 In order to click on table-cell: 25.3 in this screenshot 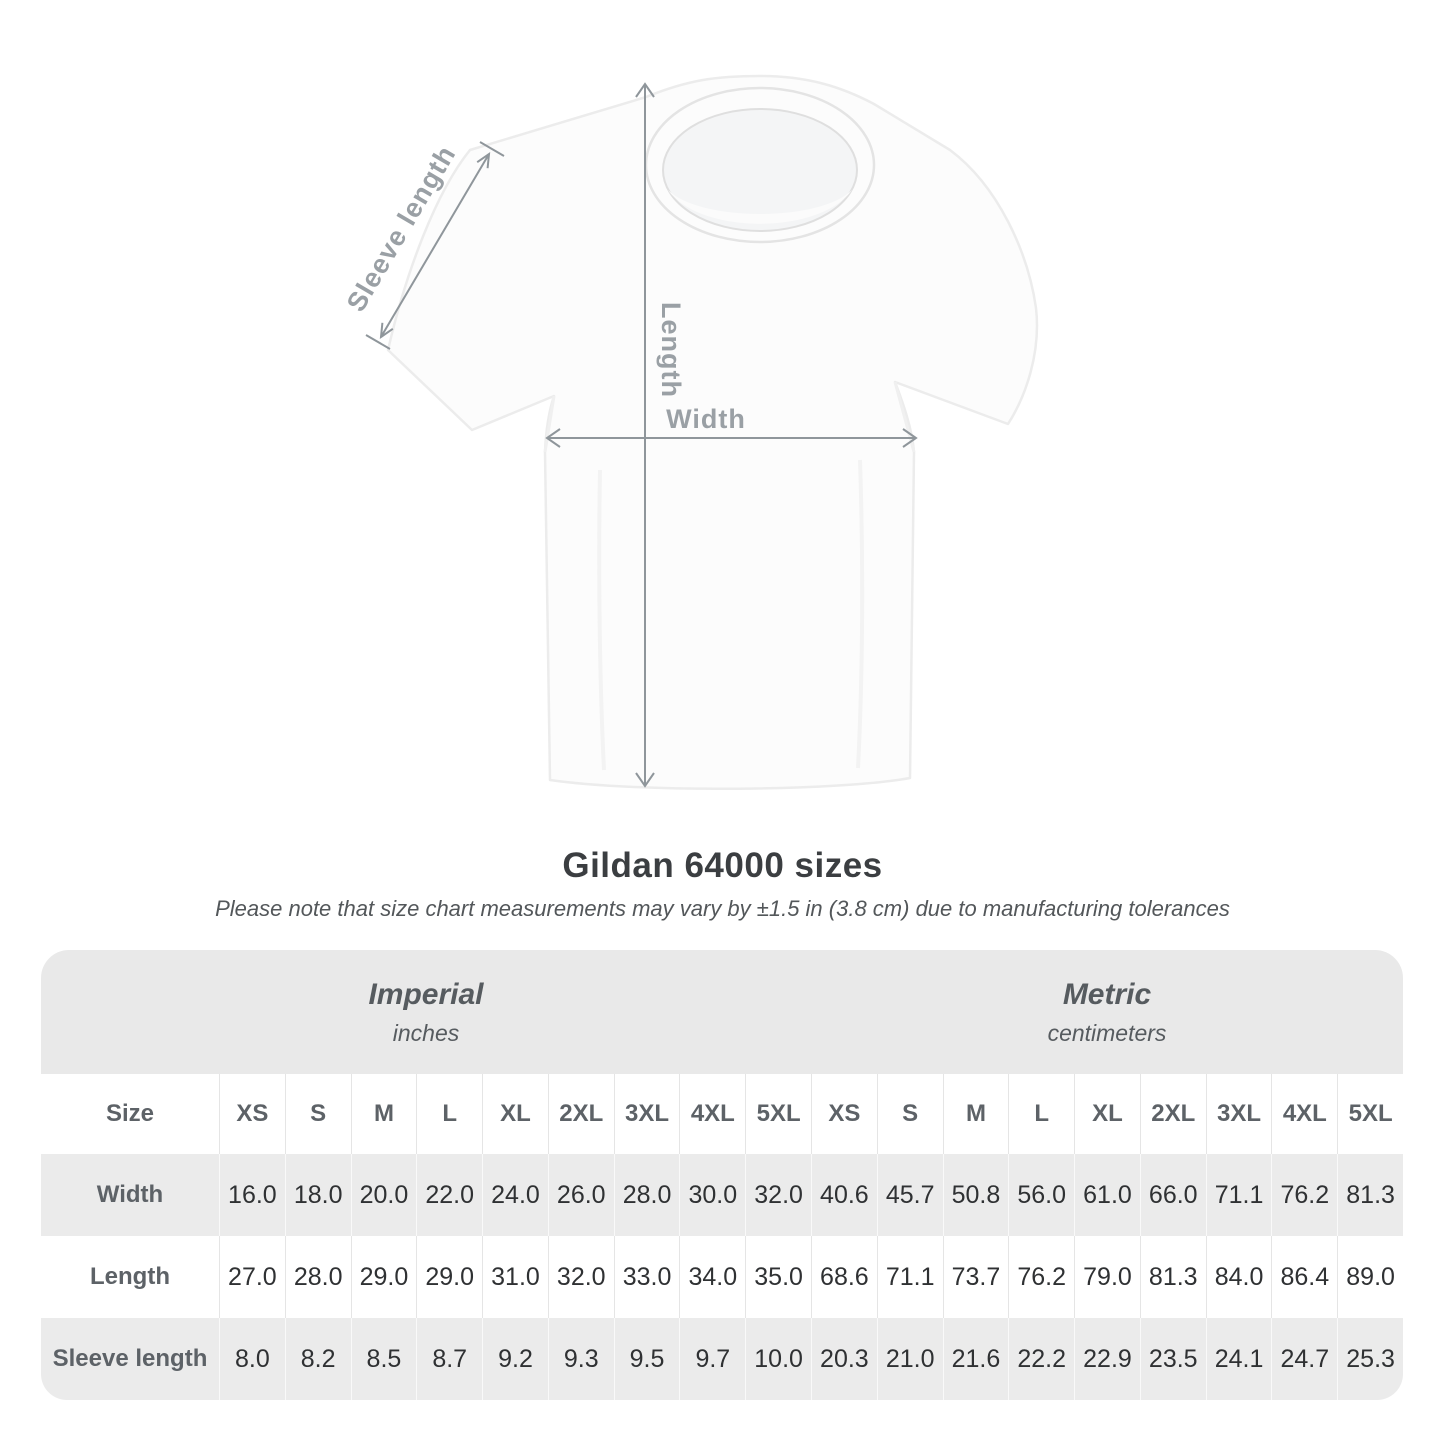, I will do `click(1370, 1359)`.